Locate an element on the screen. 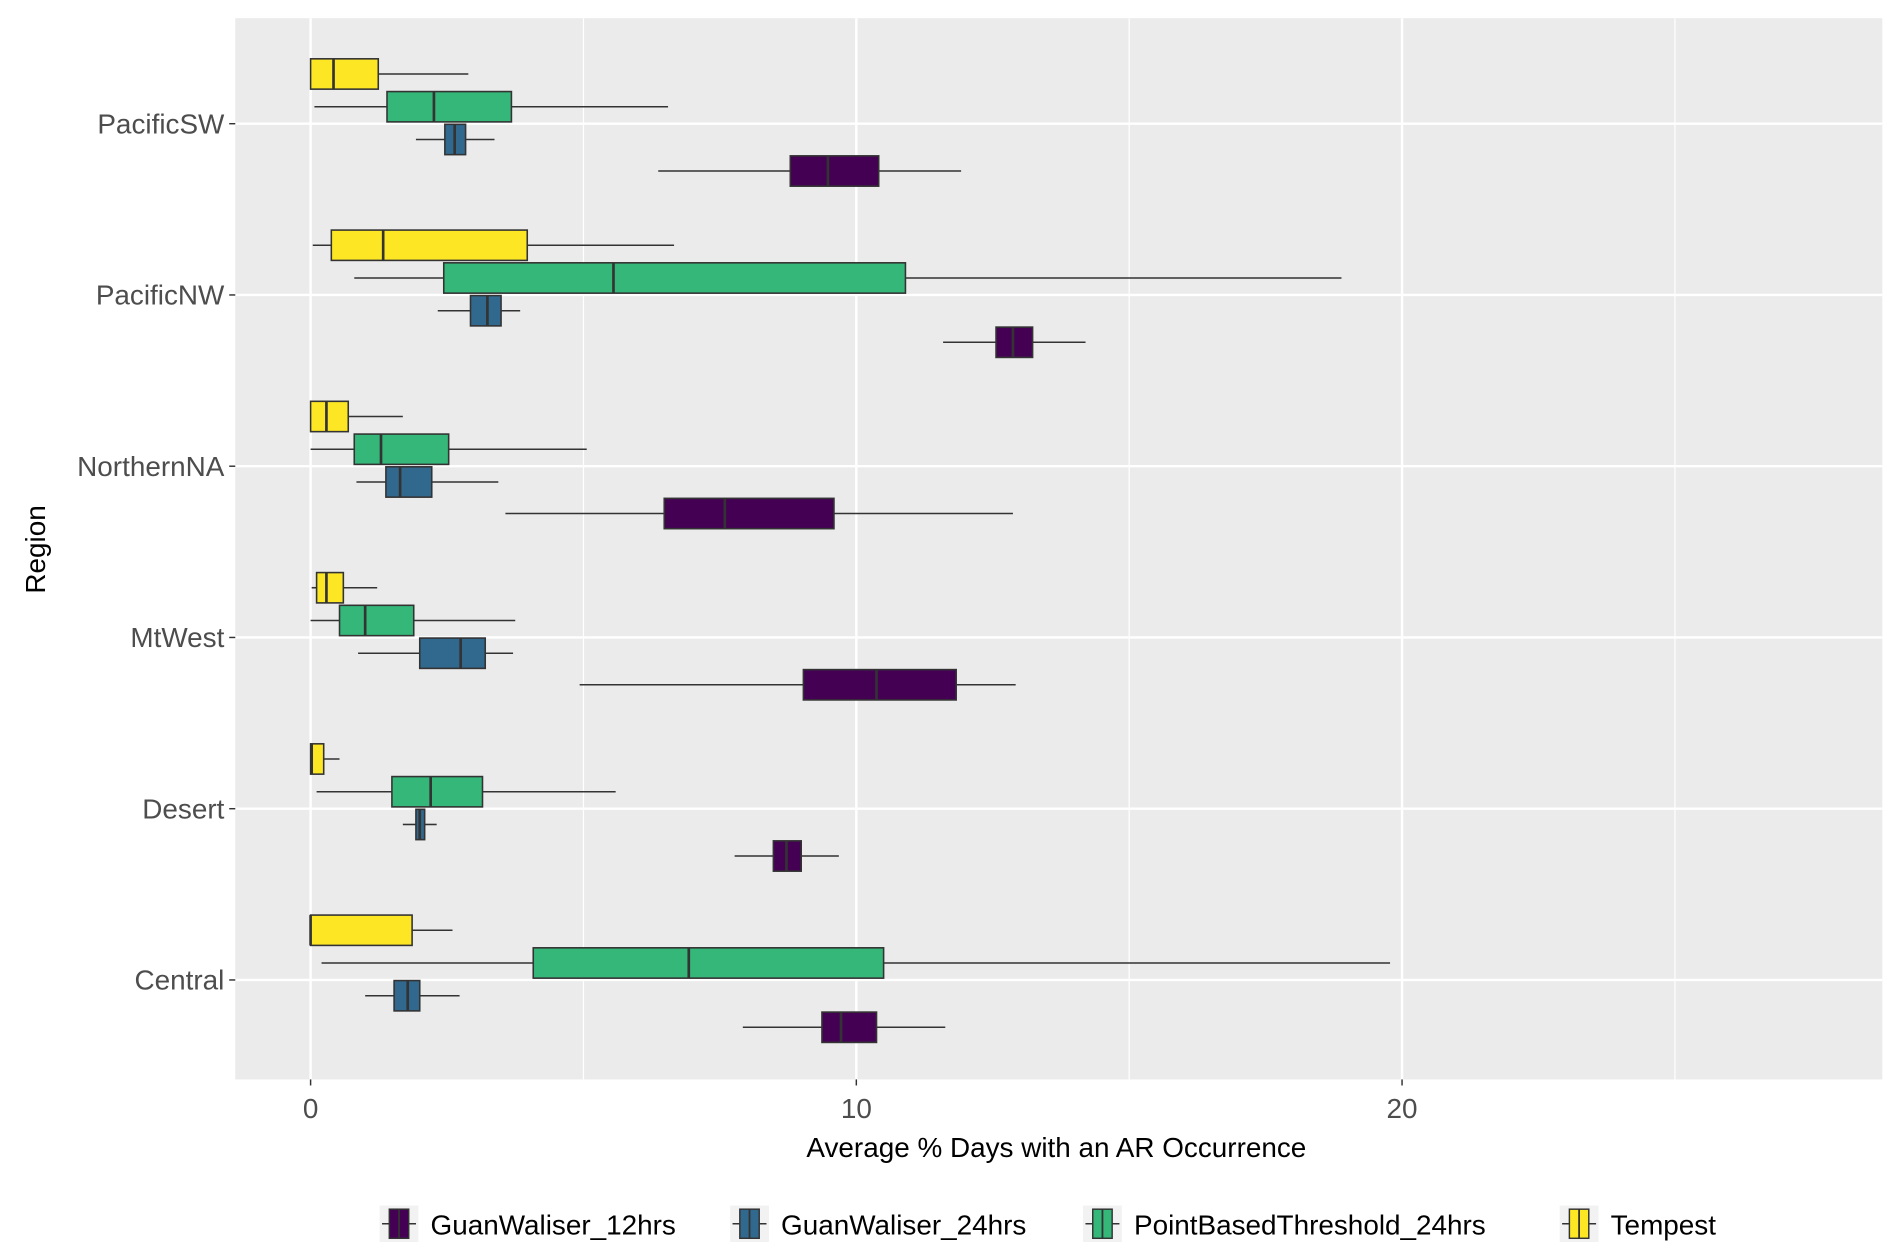  box-PointBasedThreshold_24hrs-NorthernNA is located at coordinates (448, 449).